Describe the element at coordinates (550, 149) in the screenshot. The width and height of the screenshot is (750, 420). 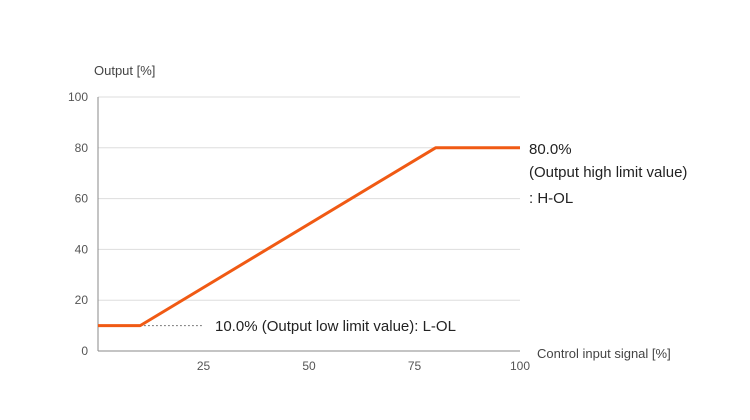
I see `high-limit-value: 80.0%` at that location.